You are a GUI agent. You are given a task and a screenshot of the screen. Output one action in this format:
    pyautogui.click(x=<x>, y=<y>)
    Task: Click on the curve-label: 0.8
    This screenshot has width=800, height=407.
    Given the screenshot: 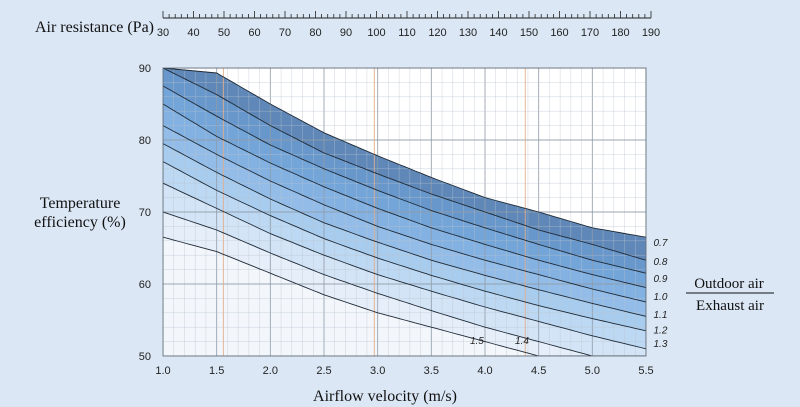 What is the action you would take?
    pyautogui.click(x=661, y=262)
    